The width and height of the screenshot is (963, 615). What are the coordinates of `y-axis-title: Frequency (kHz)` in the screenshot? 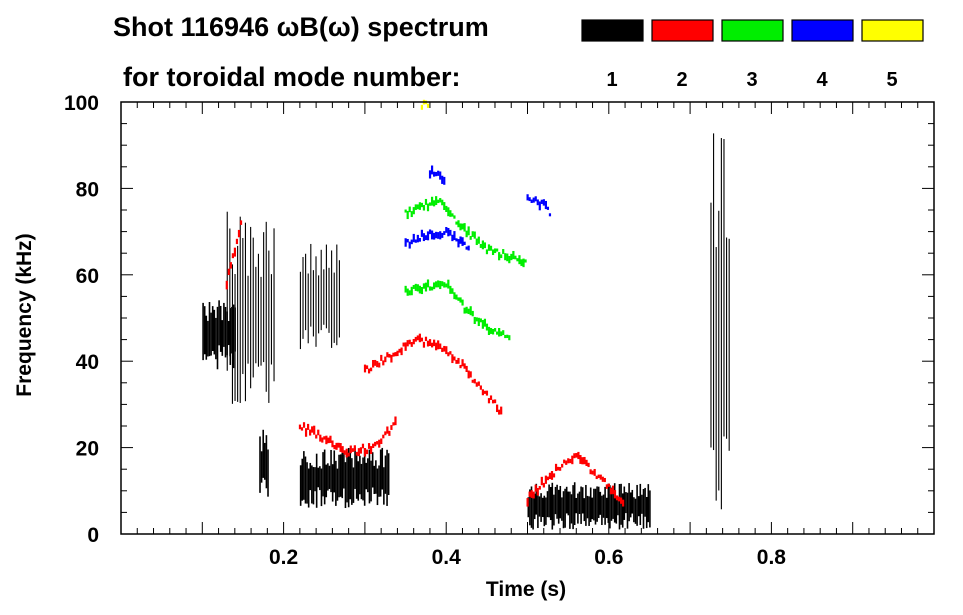 It's located at (24, 314).